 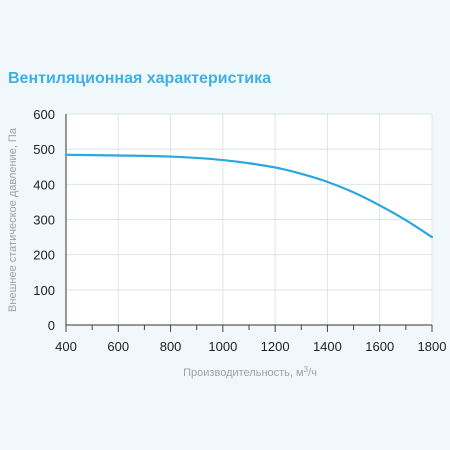 I want to click on y-tick-label: 0, so click(x=51, y=325).